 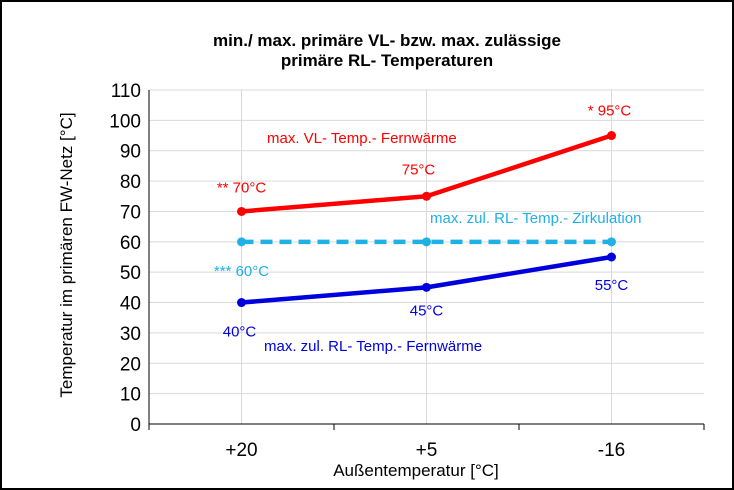 I want to click on y-tick-label: 60, so click(x=130, y=243).